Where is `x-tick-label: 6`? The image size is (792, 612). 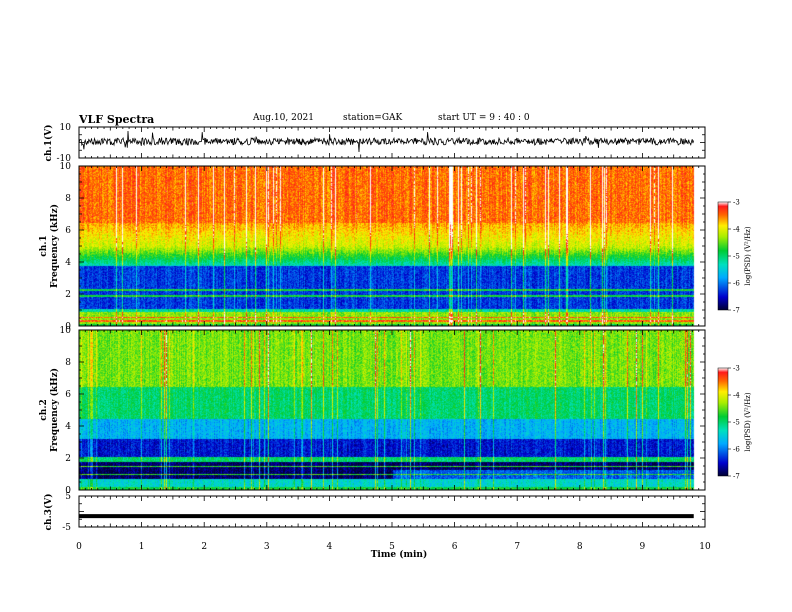
x-tick-label: 6 is located at coordinates (455, 547).